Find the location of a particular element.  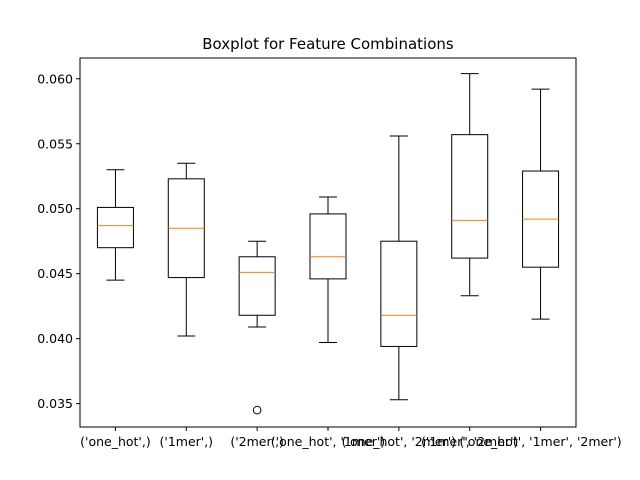

y-tick-label: 0.050 is located at coordinates (55, 208).